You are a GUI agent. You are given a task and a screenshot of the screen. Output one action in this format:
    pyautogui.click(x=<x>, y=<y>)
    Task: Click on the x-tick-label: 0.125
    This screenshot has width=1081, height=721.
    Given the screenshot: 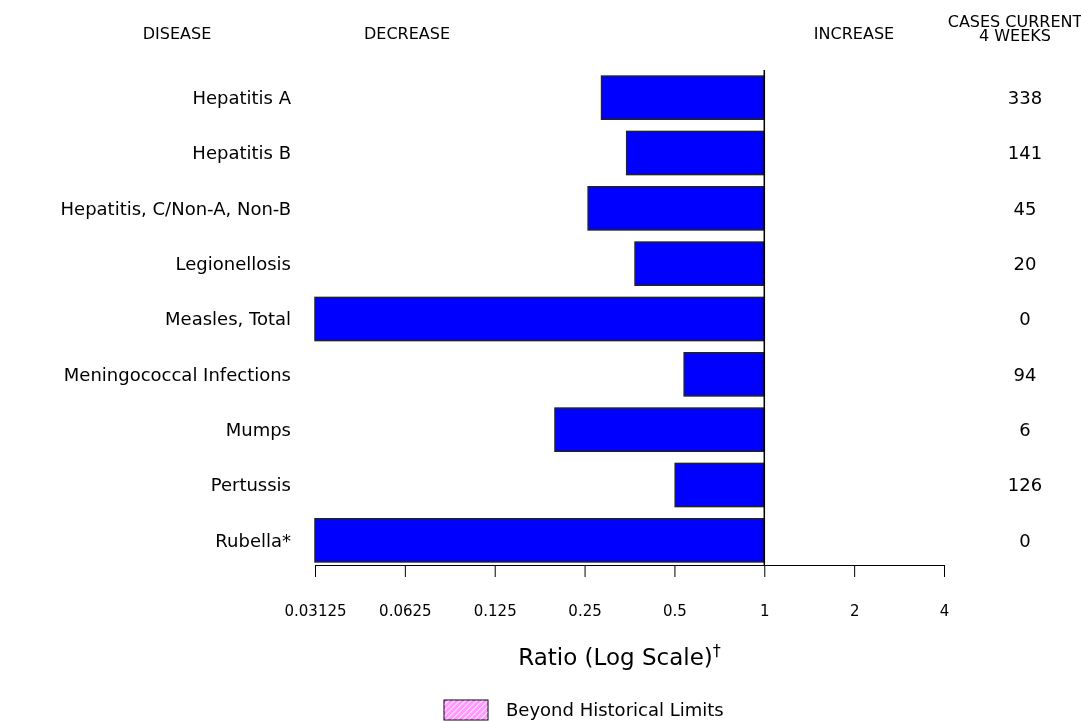 What is the action you would take?
    pyautogui.click(x=495, y=610)
    